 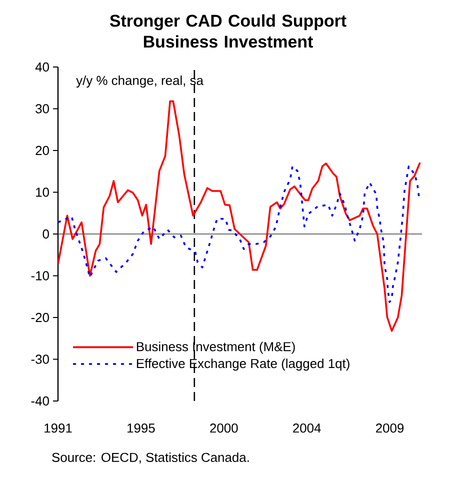 I want to click on annotation: y/y % change, real, sa, so click(x=140, y=82).